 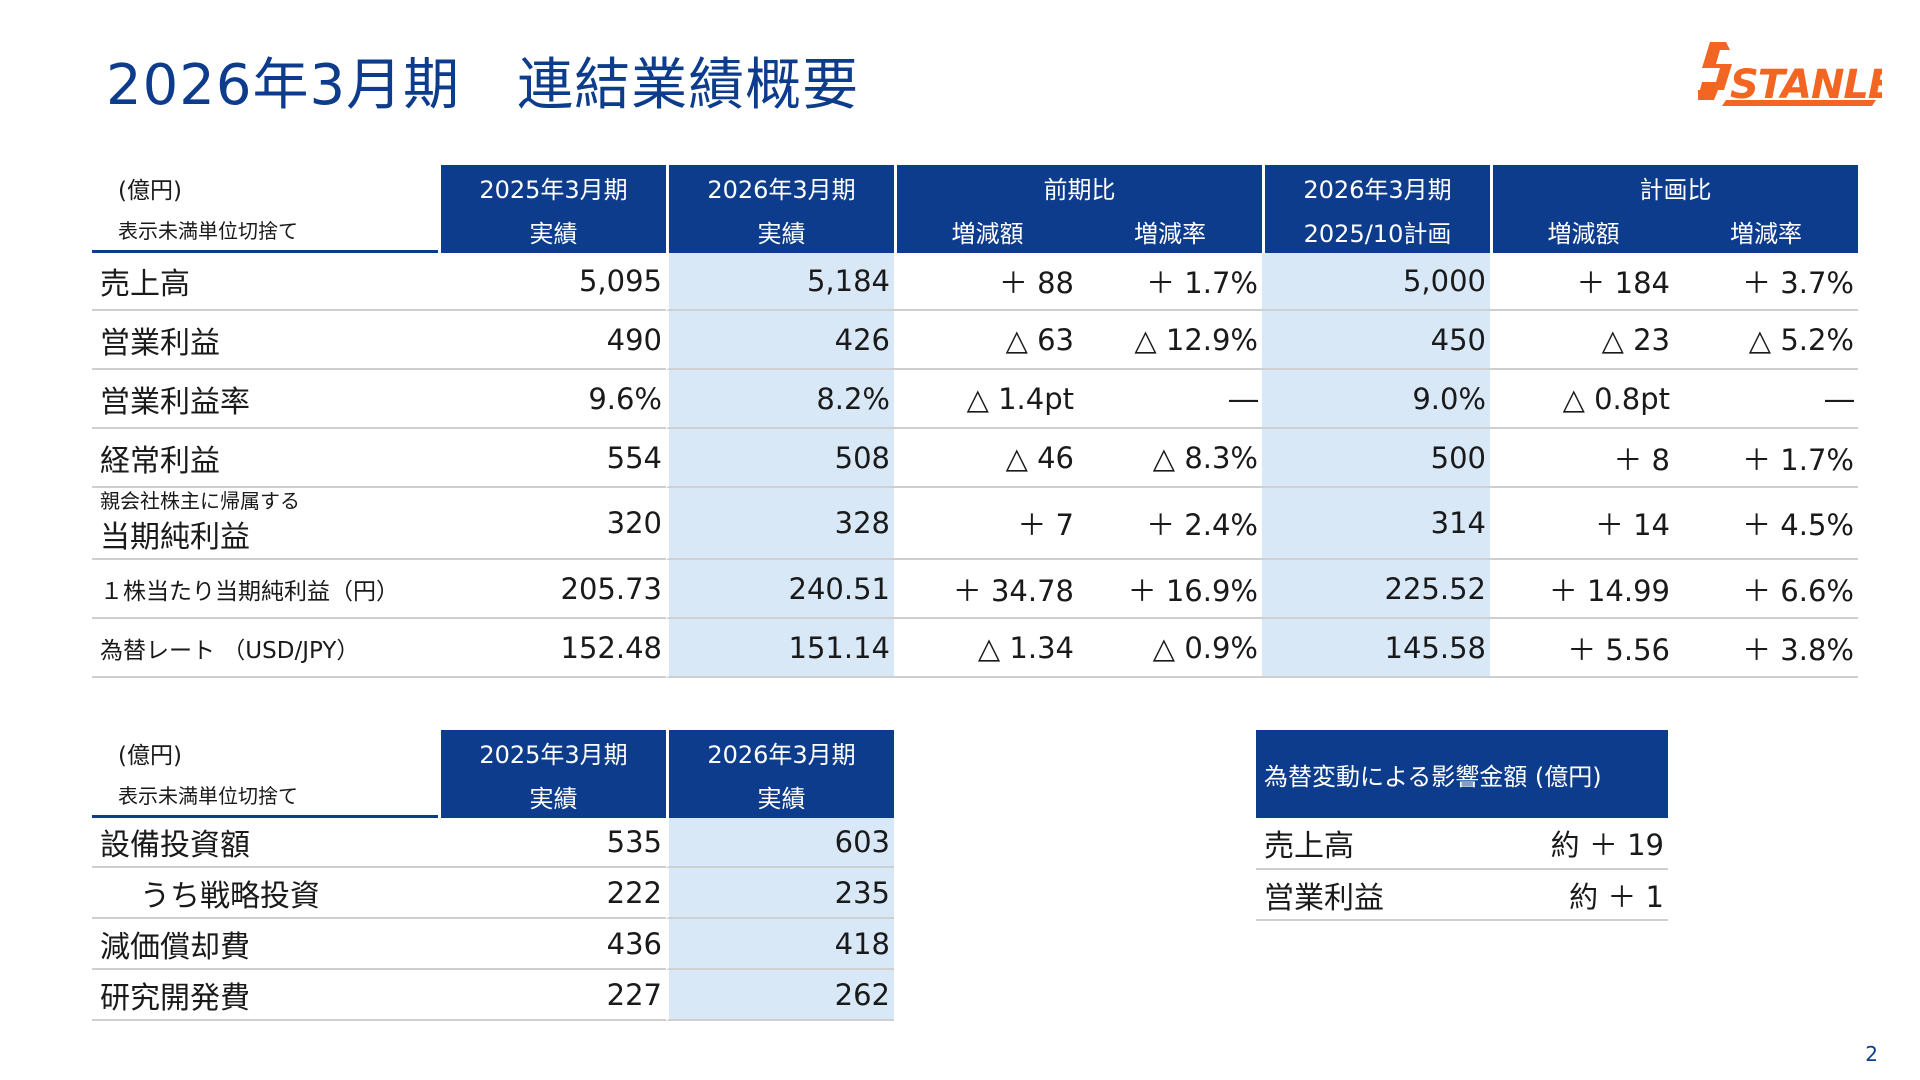 What do you see at coordinates (1766, 589) in the screenshot?
I see `cell-plan-rate: ＋ 6.6%` at bounding box center [1766, 589].